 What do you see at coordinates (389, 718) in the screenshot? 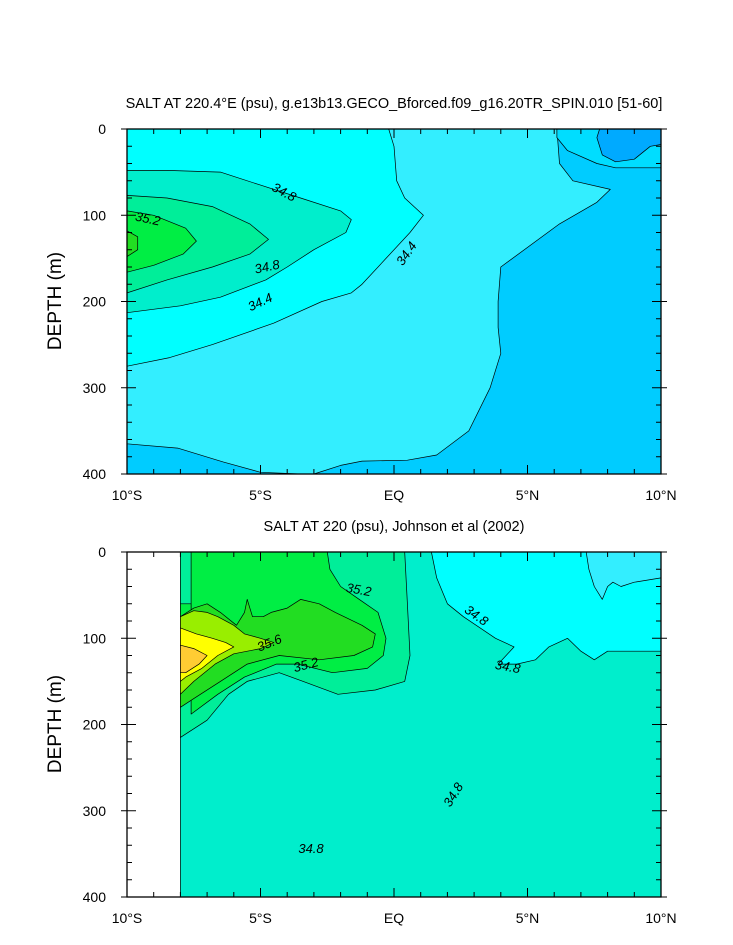
I see `contour-labels: 35.2 34.8 35.6 35.2 34.8 34.8 34.8` at bounding box center [389, 718].